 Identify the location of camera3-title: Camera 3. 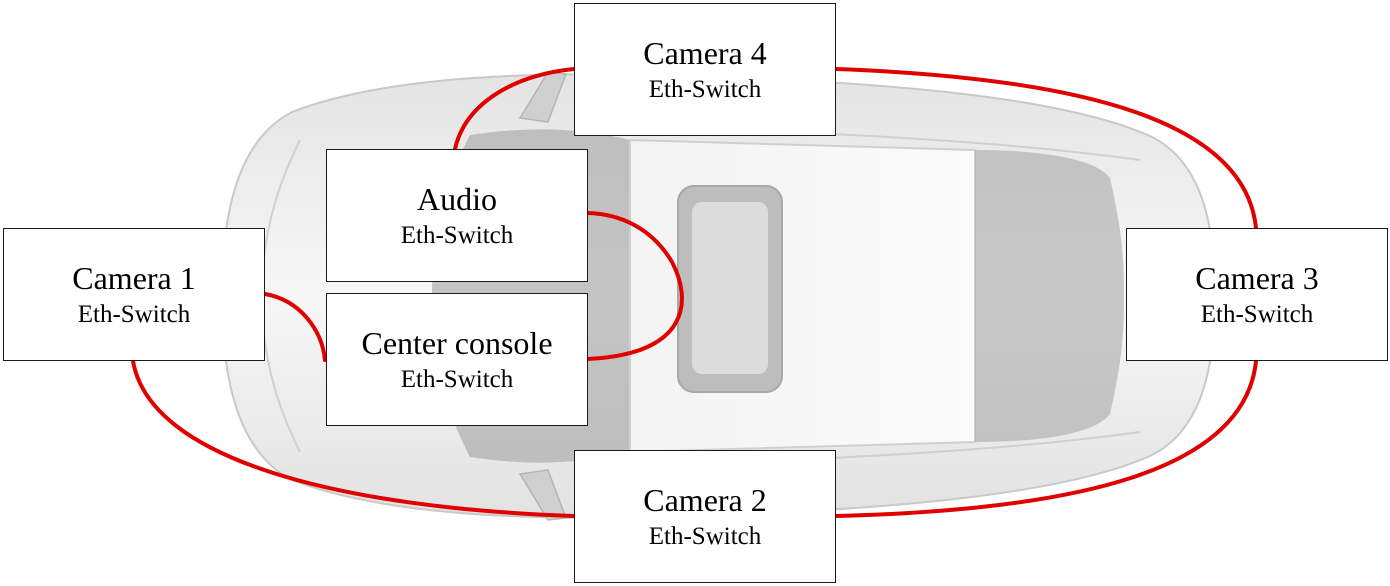
(1257, 277).